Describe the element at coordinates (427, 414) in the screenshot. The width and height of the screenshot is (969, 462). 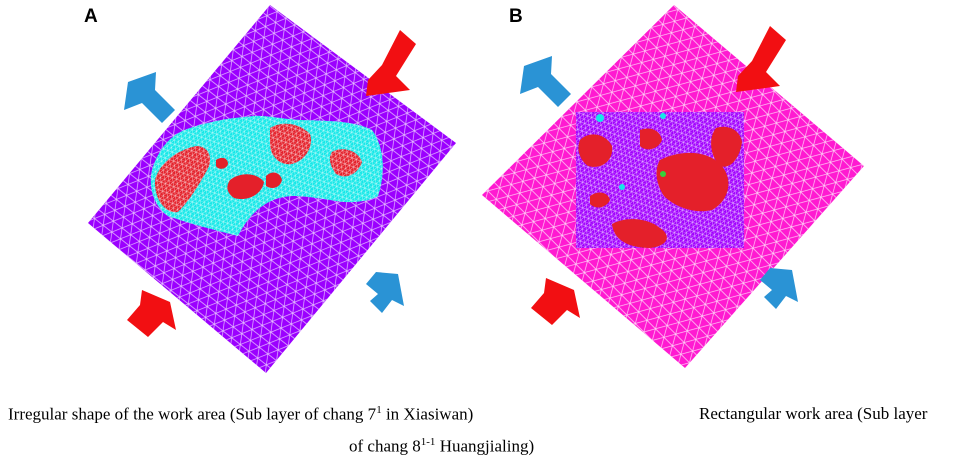
I see `caption-line-1-a-tail: in Xiasiwan)` at that location.